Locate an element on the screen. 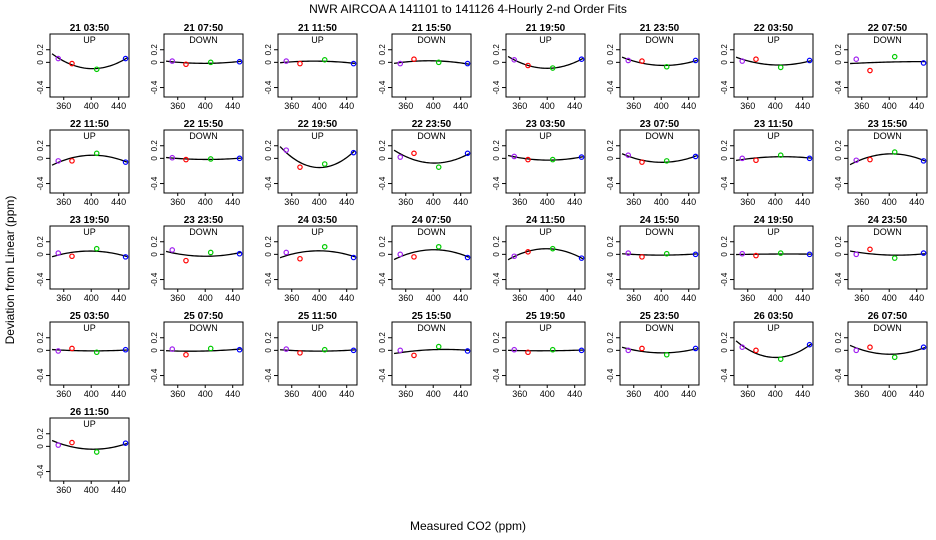 This screenshot has height=540, width=936. panel-title: 22 23:50 is located at coordinates (432, 124).